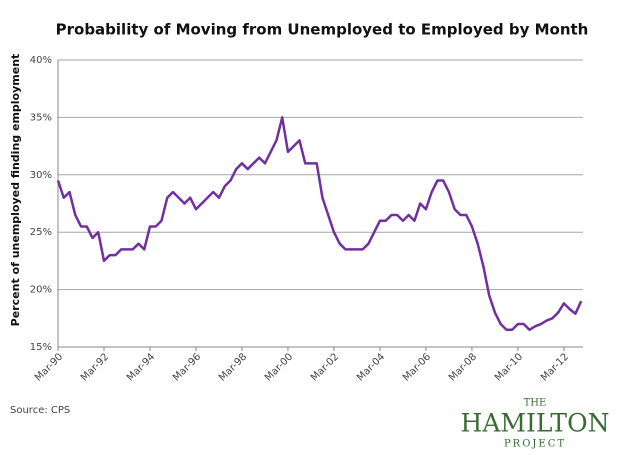 This screenshot has width=644, height=455. I want to click on x-tick-label: Mar-98, so click(233, 367).